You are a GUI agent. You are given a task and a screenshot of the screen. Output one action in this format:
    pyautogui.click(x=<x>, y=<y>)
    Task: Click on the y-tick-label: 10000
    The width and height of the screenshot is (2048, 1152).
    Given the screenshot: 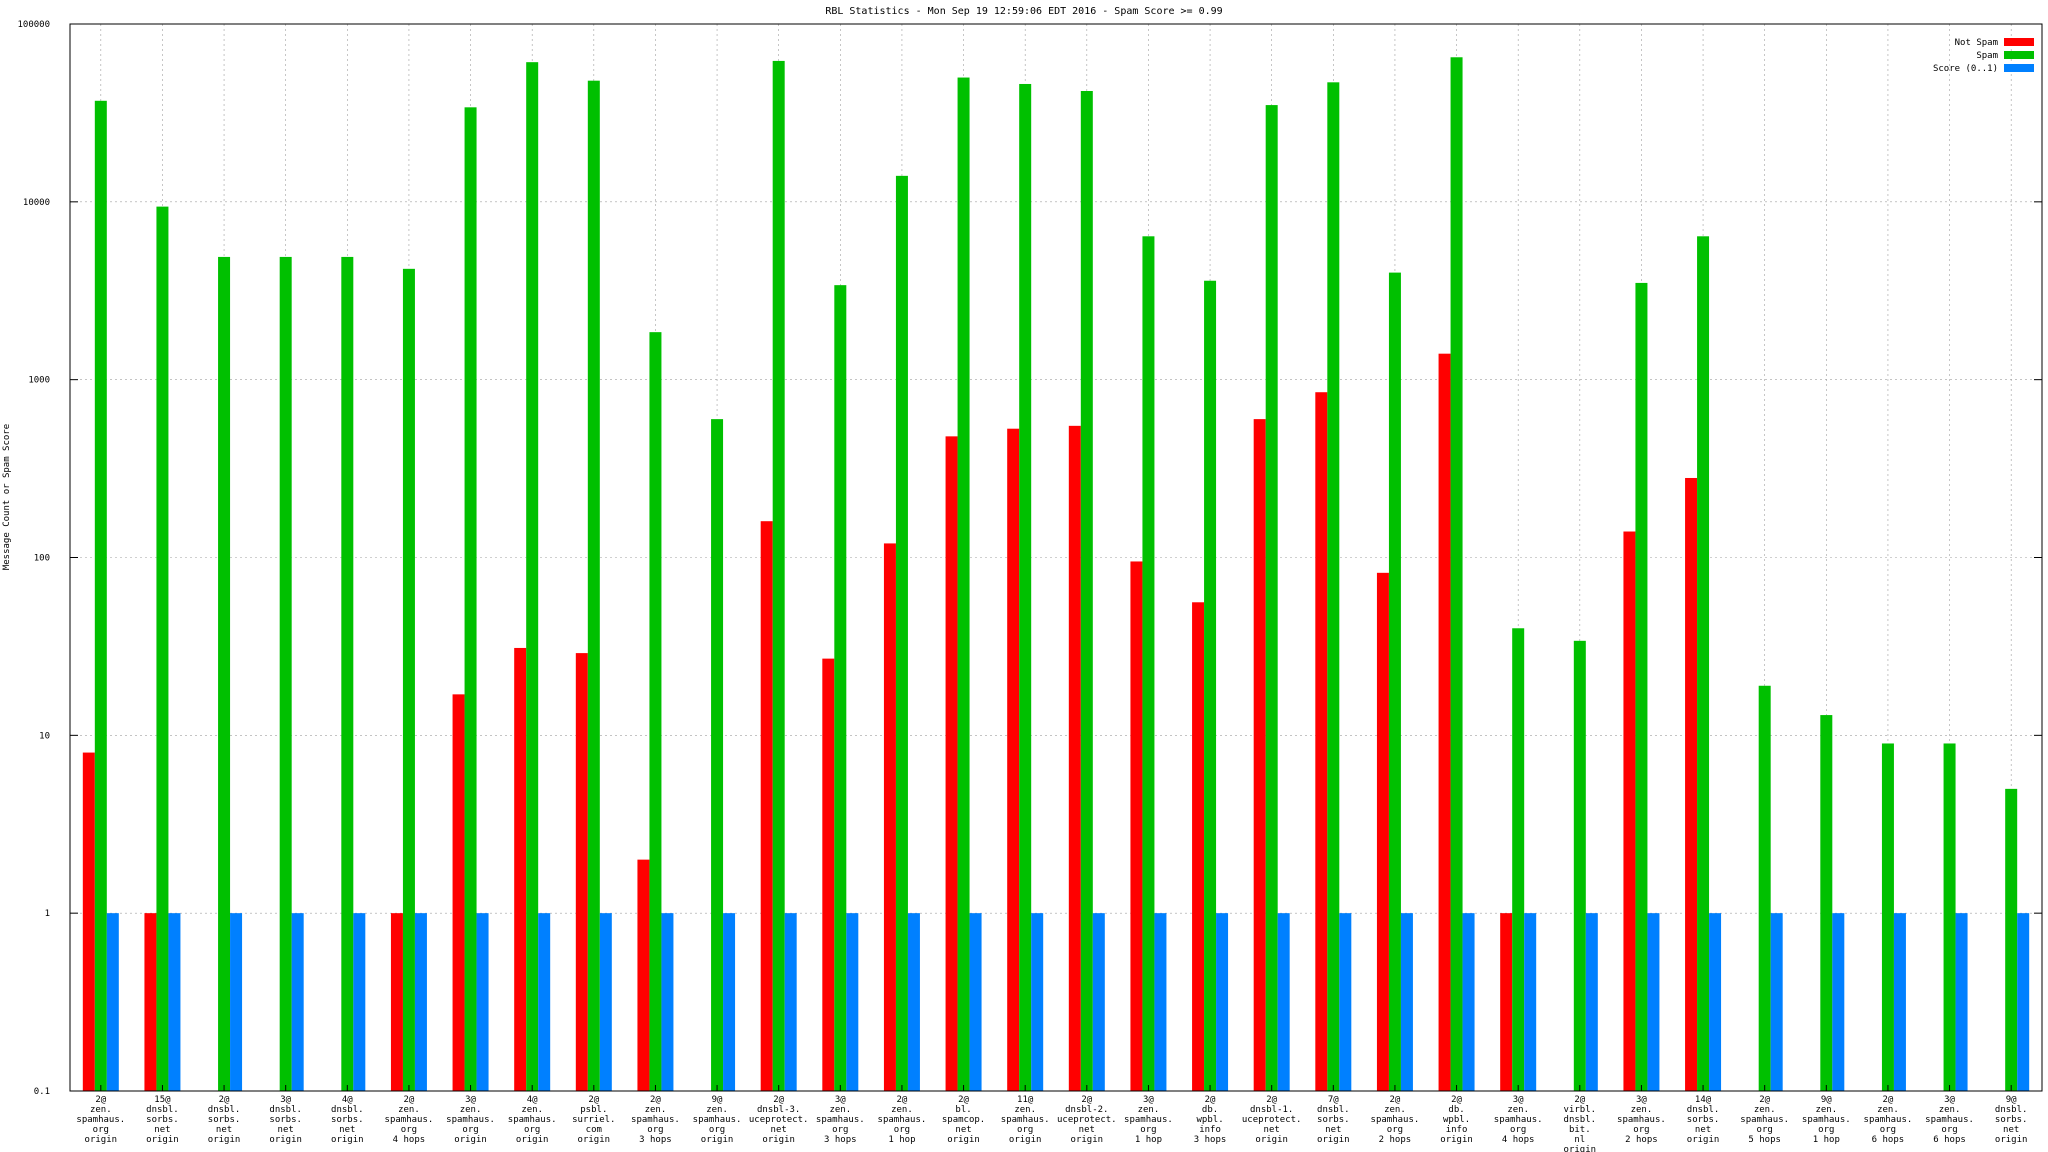 What is the action you would take?
    pyautogui.click(x=36, y=203)
    